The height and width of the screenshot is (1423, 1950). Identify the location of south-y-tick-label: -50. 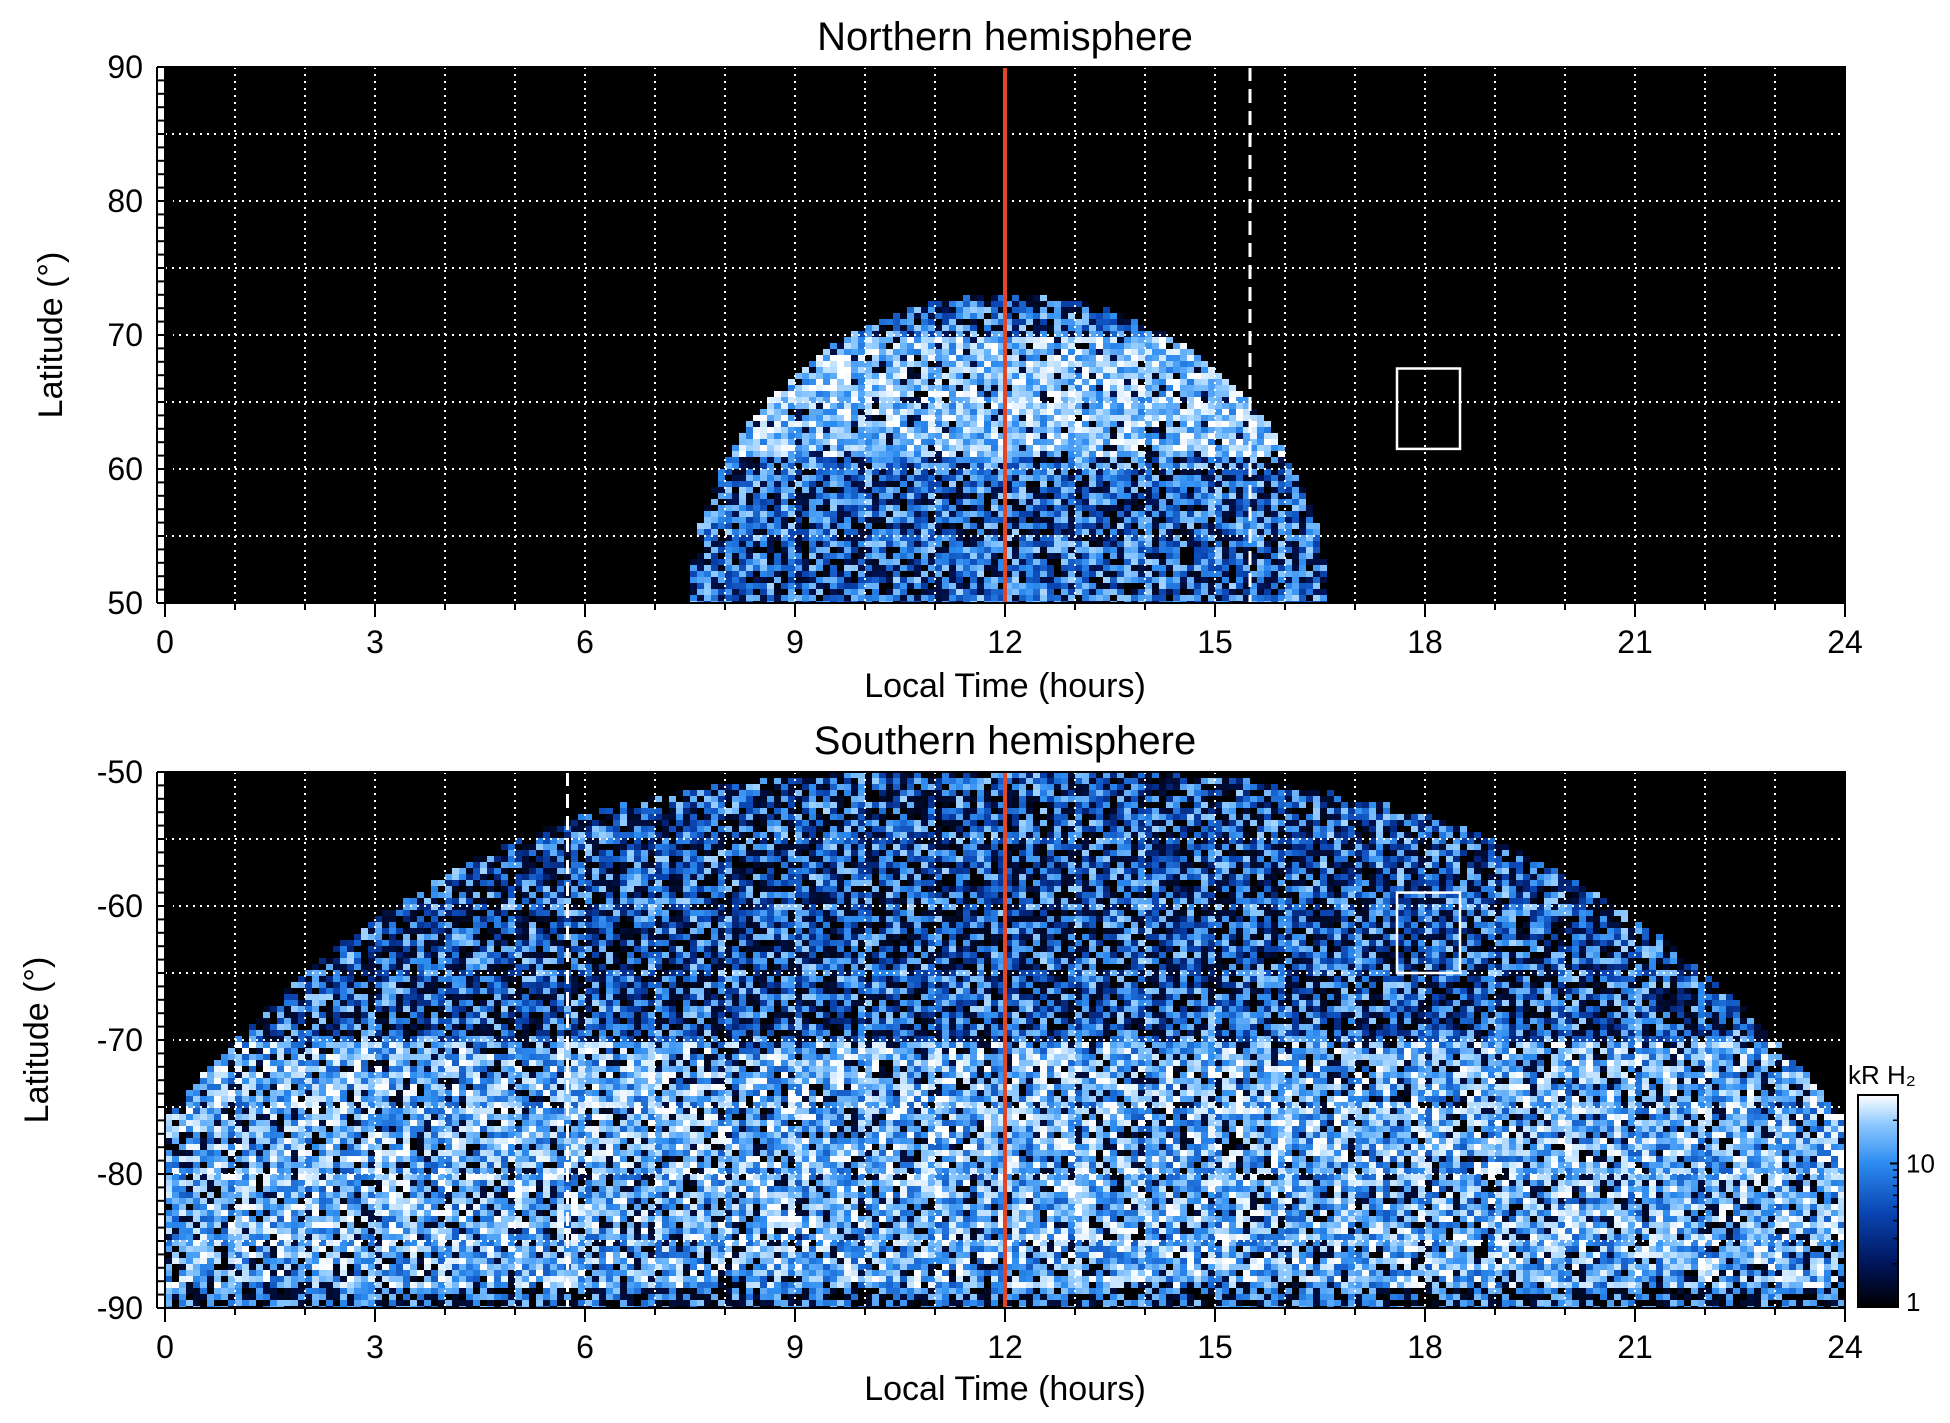
(120, 772).